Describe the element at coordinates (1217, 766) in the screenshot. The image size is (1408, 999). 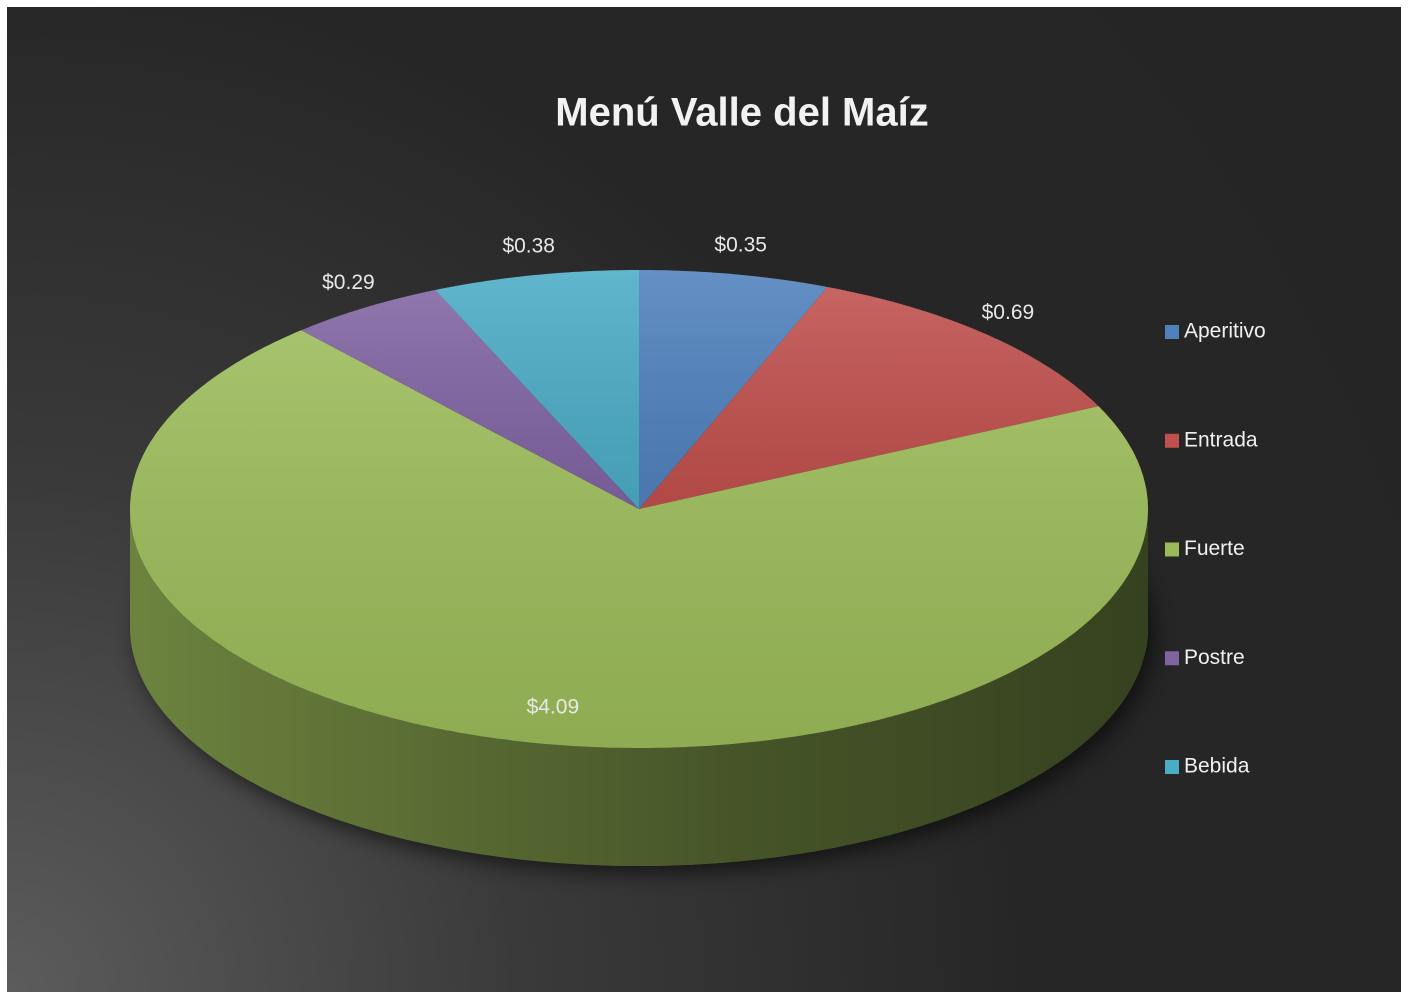
I see `legend-label: Bebida` at that location.